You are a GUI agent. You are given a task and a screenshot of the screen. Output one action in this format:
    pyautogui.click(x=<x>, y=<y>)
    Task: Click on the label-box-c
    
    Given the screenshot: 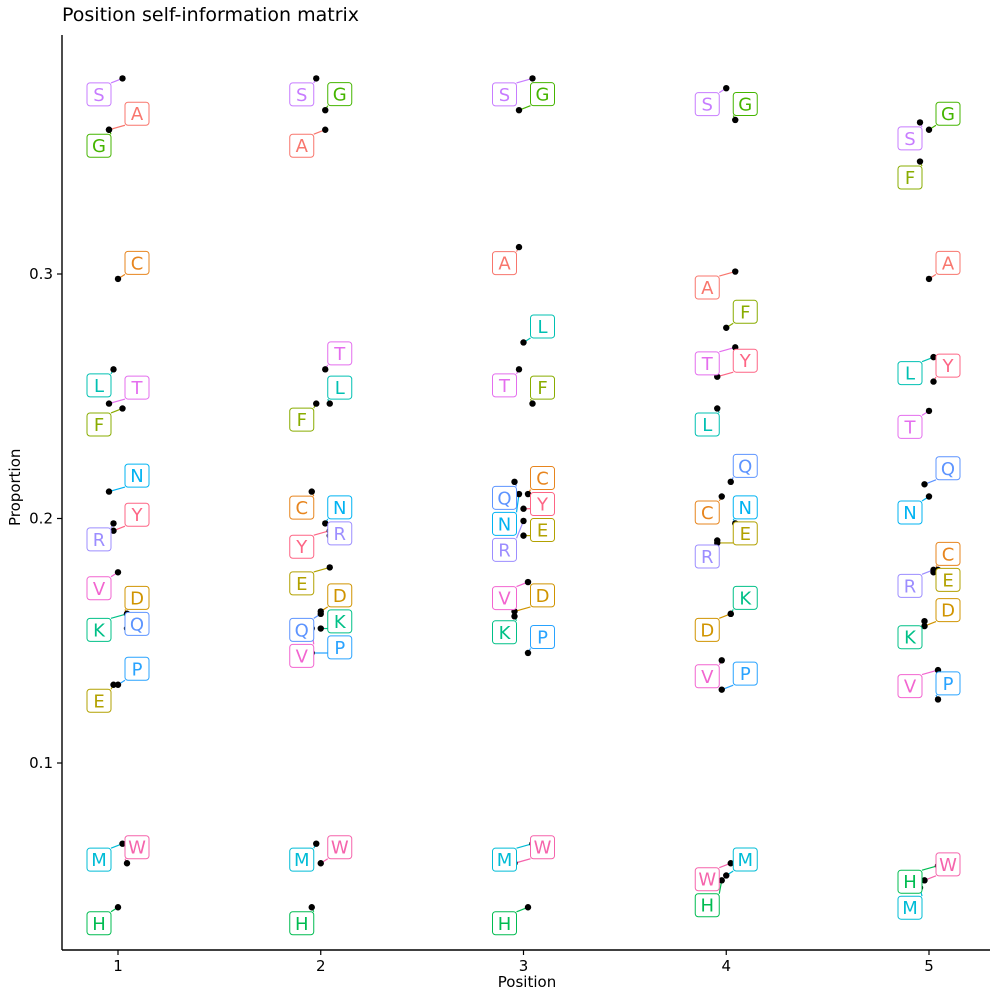 What is the action you would take?
    pyautogui.click(x=542, y=478)
    